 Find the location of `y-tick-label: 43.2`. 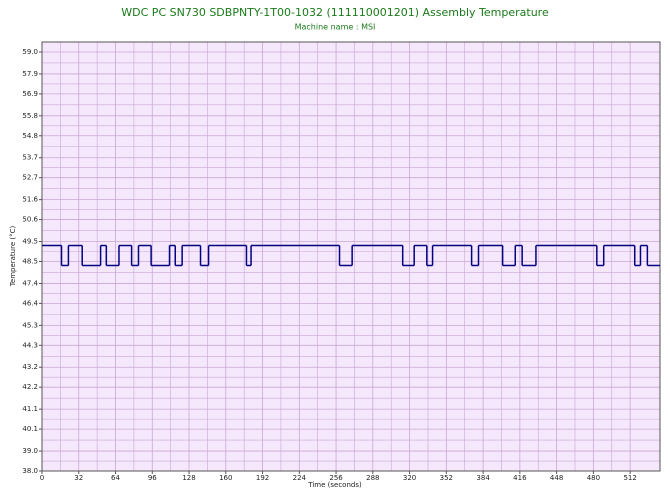

y-tick-label: 43.2 is located at coordinates (30, 367).